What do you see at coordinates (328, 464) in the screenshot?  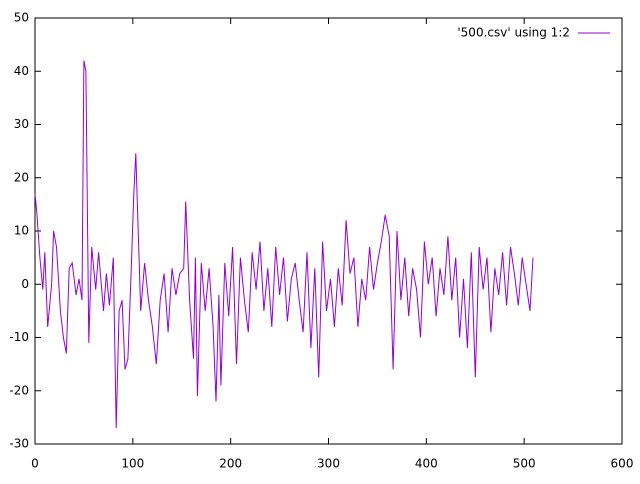 I see `x-tick-label: 300` at bounding box center [328, 464].